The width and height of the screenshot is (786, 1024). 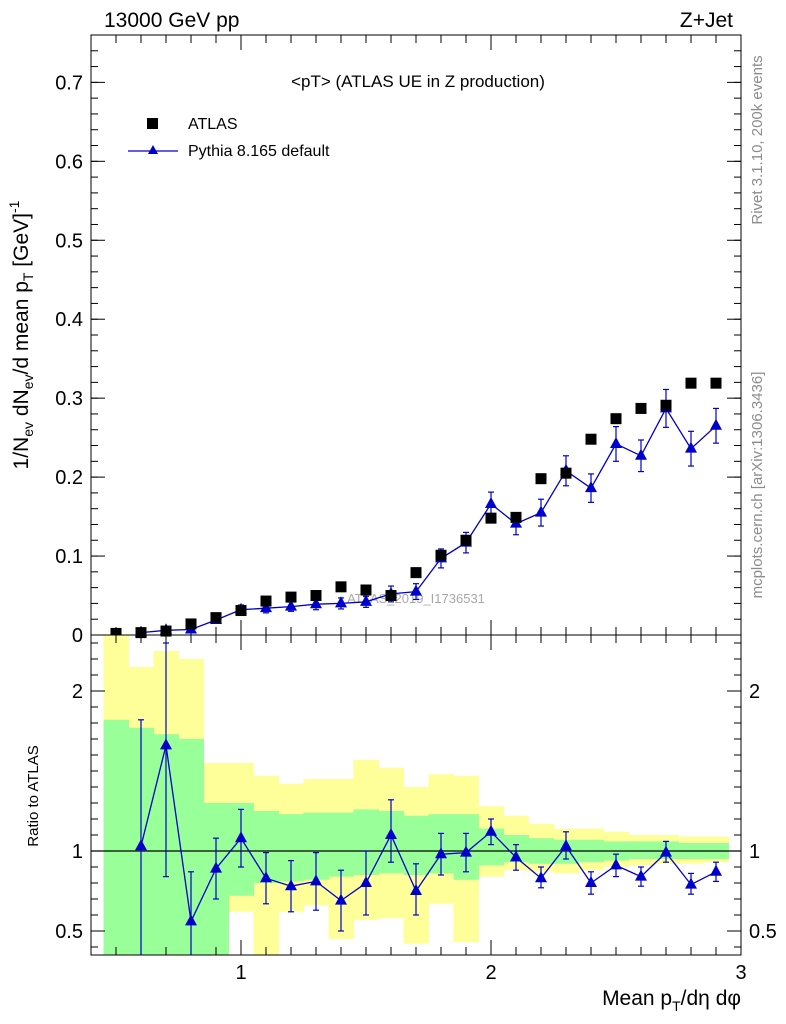 I want to click on x-tick-label: 3, so click(x=740, y=973).